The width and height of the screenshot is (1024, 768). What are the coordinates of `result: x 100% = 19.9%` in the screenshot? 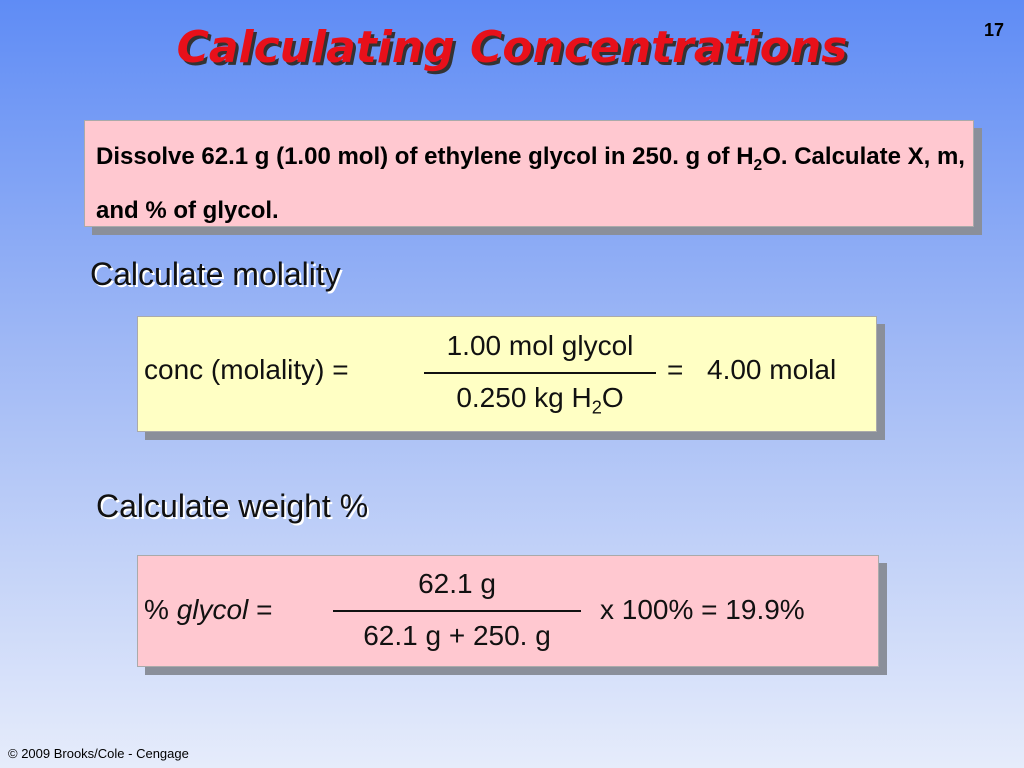 It's located at (702, 609).